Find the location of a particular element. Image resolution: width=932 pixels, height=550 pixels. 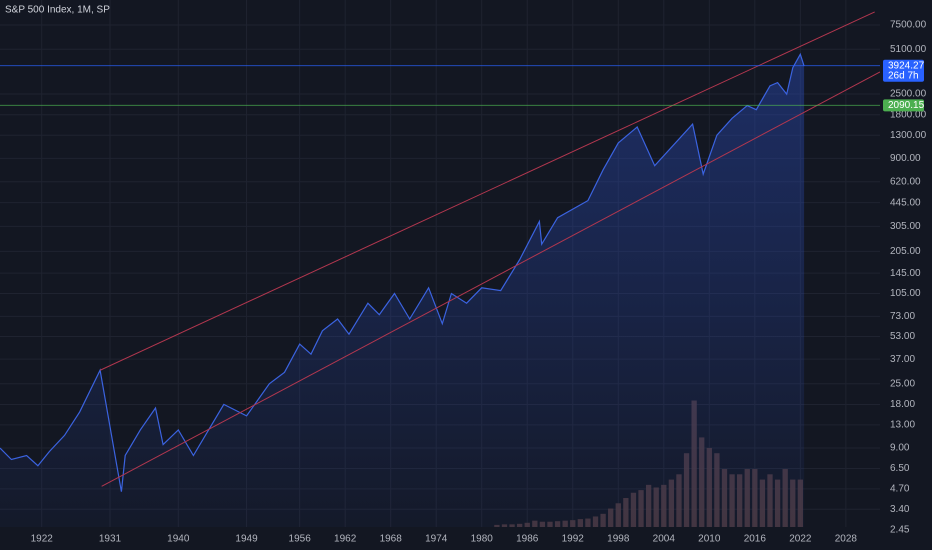

x-tick-label: 2022 is located at coordinates (800, 539).